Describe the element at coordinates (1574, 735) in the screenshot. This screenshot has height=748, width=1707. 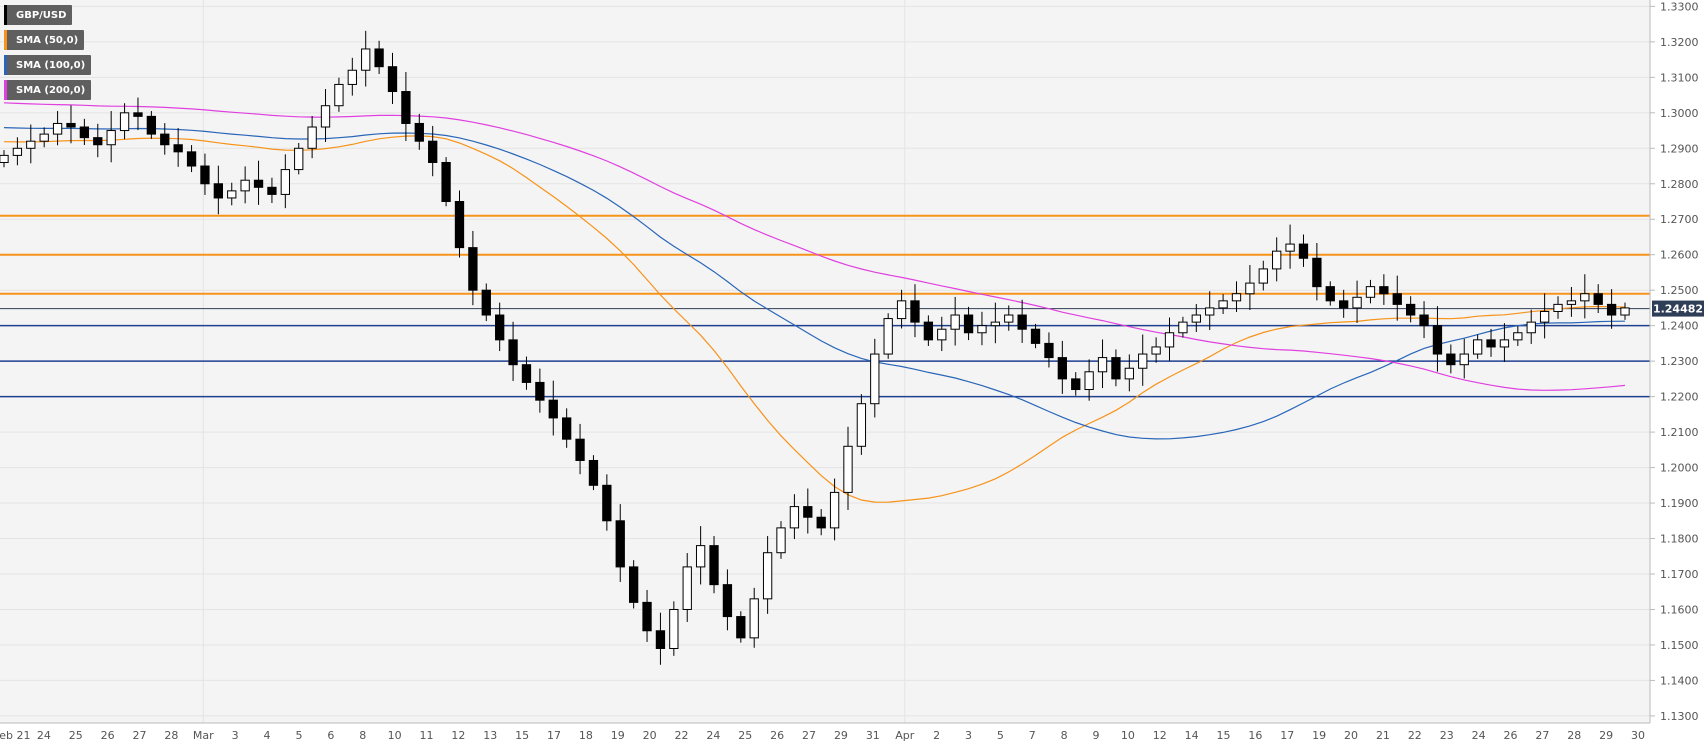
I see `x-tick-label: 28` at that location.